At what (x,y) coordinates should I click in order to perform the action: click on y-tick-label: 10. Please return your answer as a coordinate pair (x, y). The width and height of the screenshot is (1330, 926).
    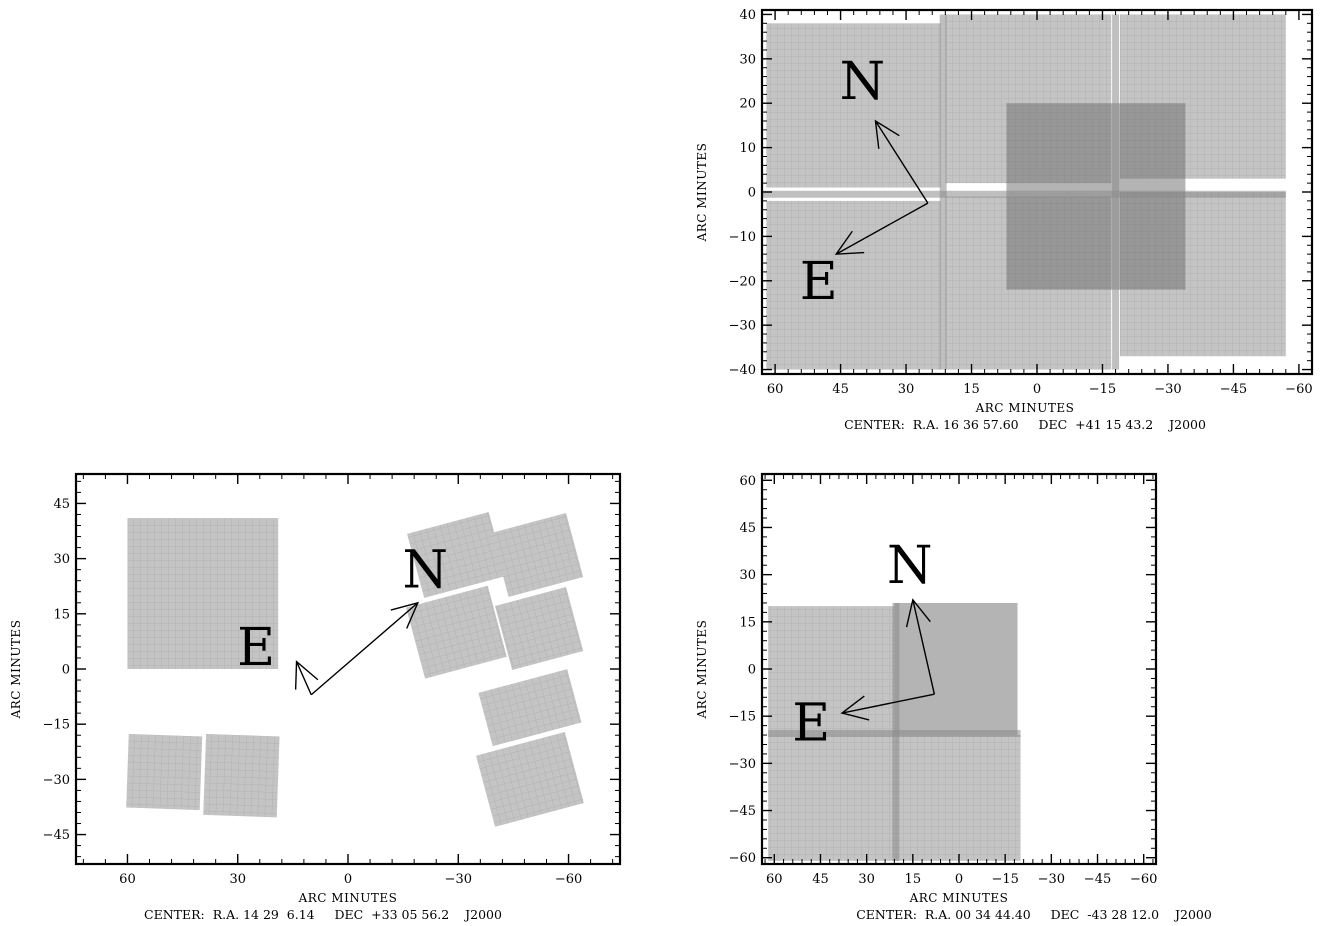
    Looking at the image, I should click on (747, 148).